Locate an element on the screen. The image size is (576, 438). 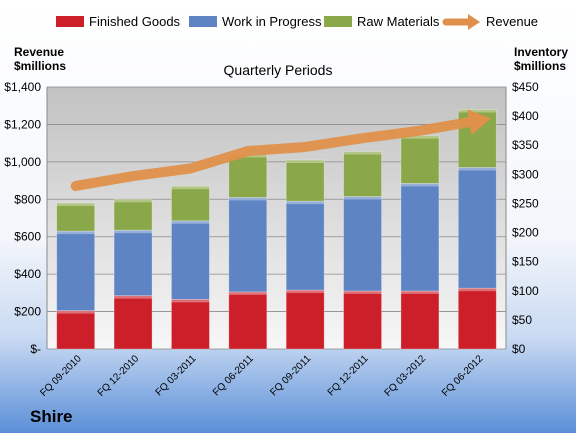
revenue-arrowhead is located at coordinates (479, 122).